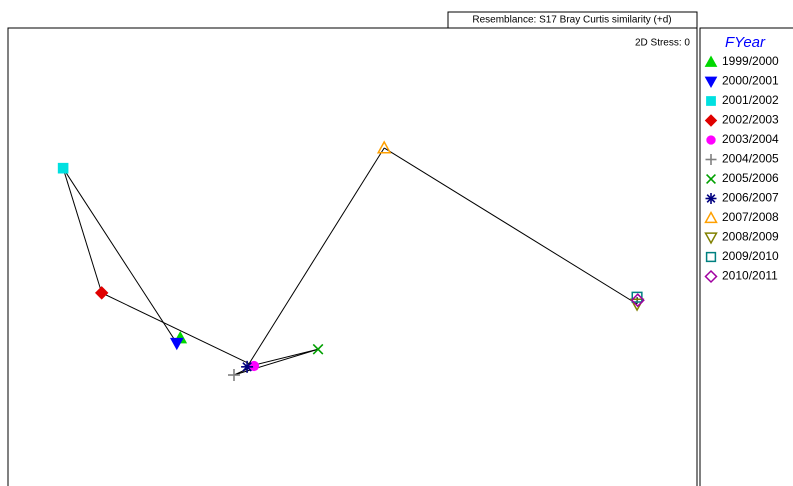  Describe the element at coordinates (750, 100) in the screenshot. I see `legend-label: 2001/2002` at that location.